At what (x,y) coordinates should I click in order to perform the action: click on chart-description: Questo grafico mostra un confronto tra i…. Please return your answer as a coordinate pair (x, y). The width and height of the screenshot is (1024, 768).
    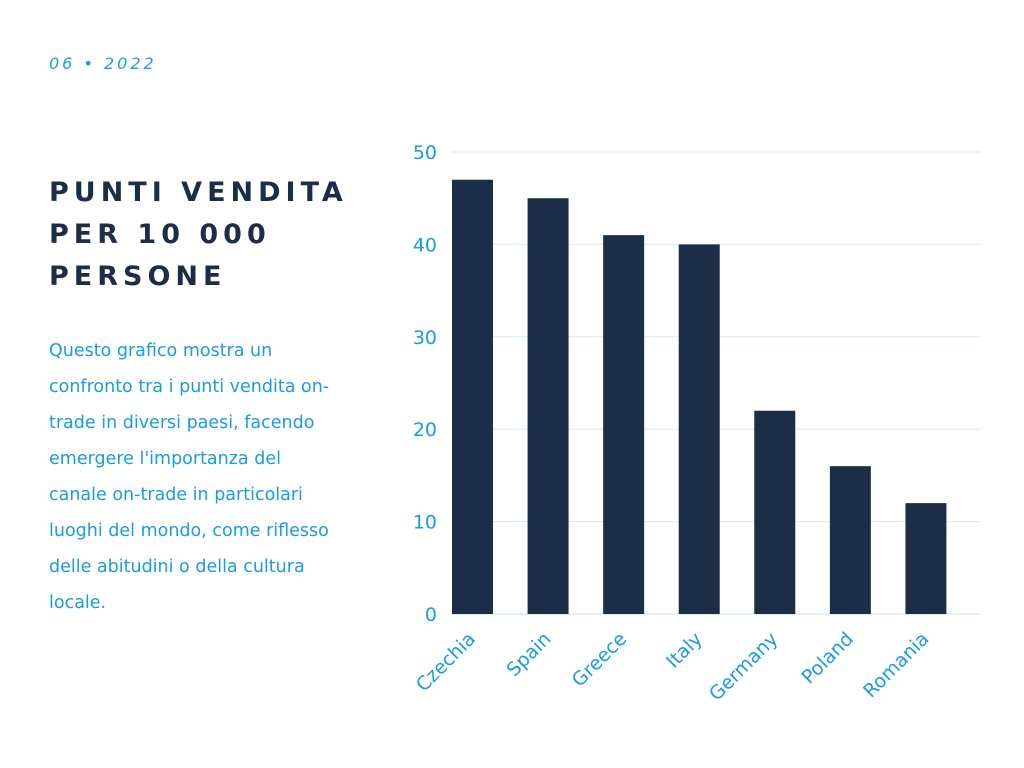
    Looking at the image, I should click on (219, 477).